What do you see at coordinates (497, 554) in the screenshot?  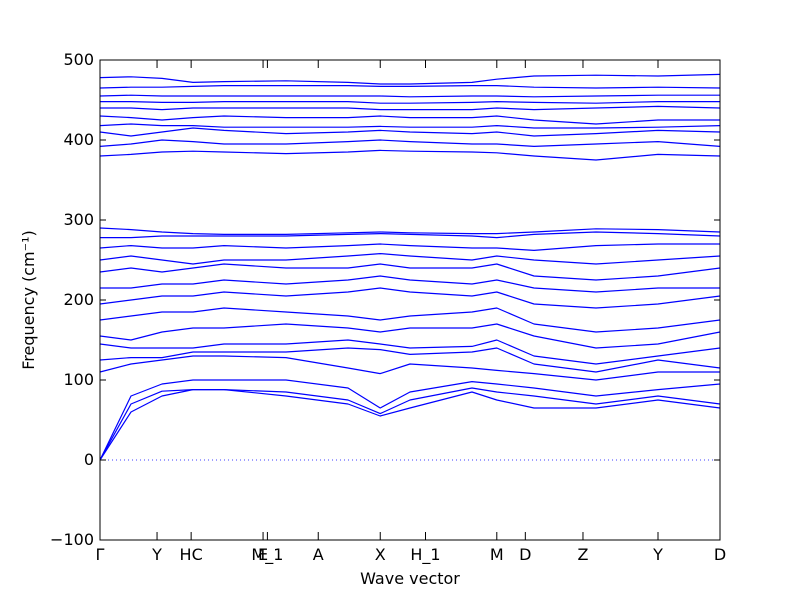 I see `x-tick-label: M` at bounding box center [497, 554].